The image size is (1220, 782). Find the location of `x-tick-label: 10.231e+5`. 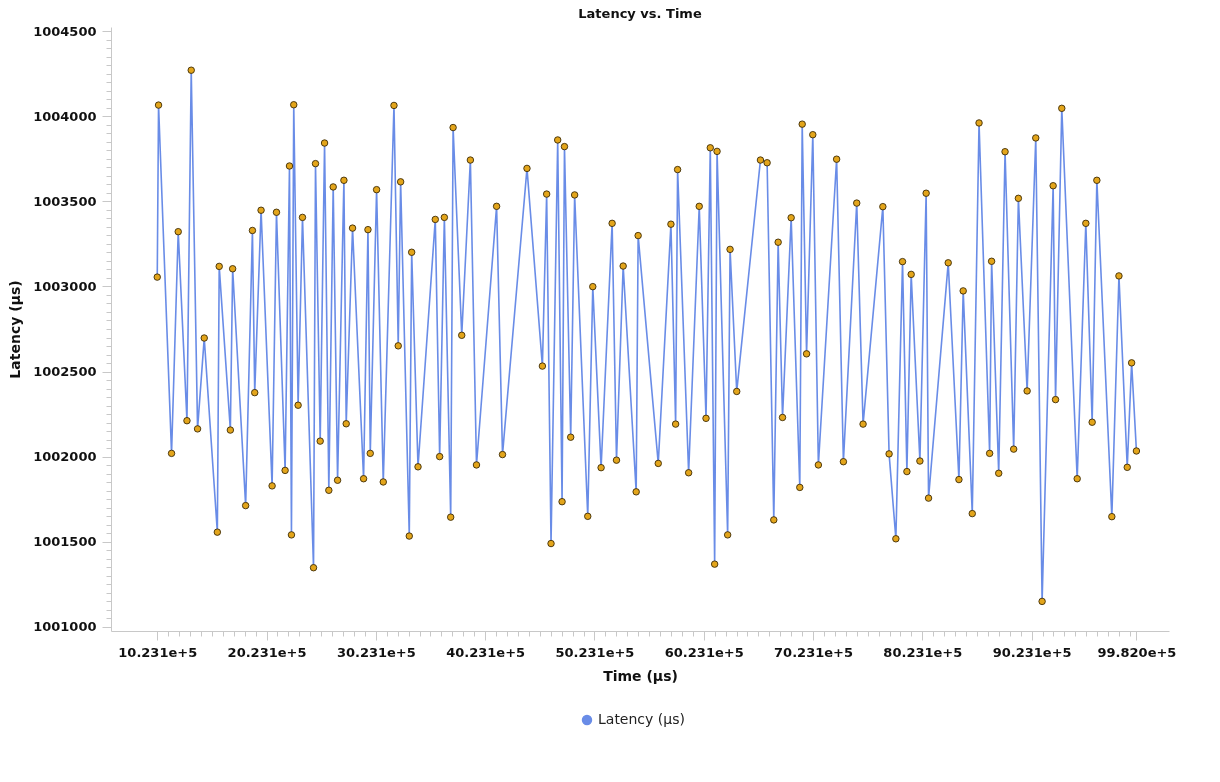

x-tick-label: 10.231e+5 is located at coordinates (158, 652).